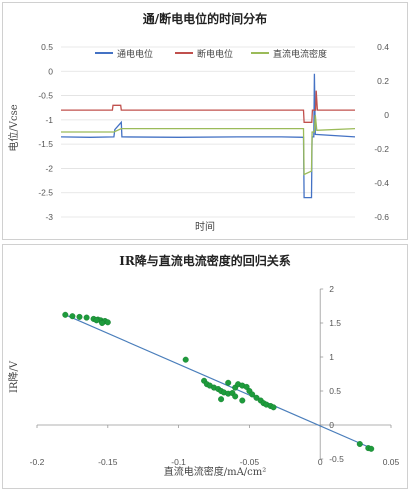 This screenshot has width=412, height=492. I want to click on legend-label: 直流电流密度, so click(300, 54).